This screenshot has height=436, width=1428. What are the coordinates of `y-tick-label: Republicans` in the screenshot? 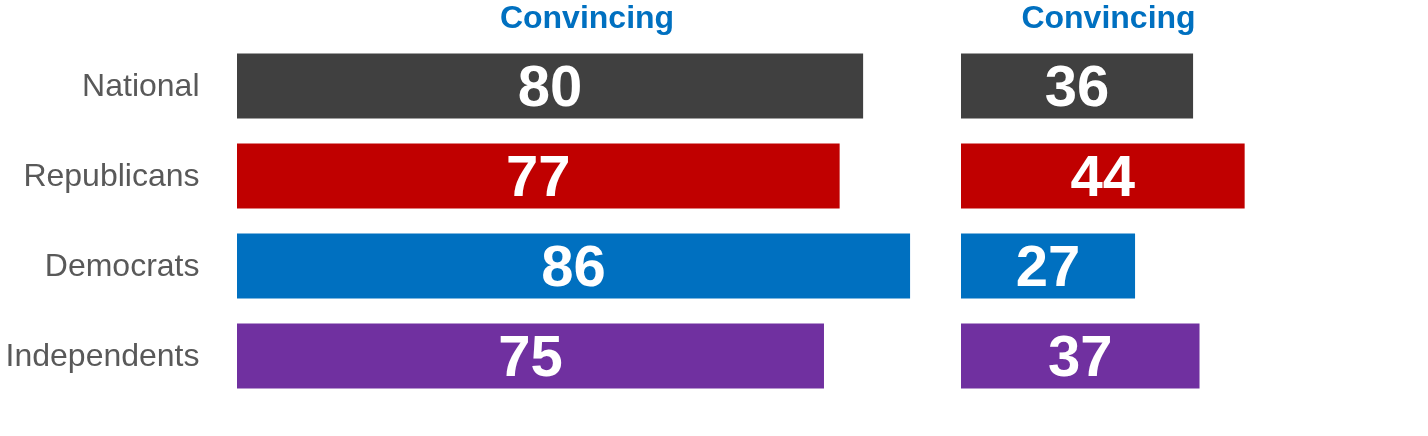 It's located at (111, 175).